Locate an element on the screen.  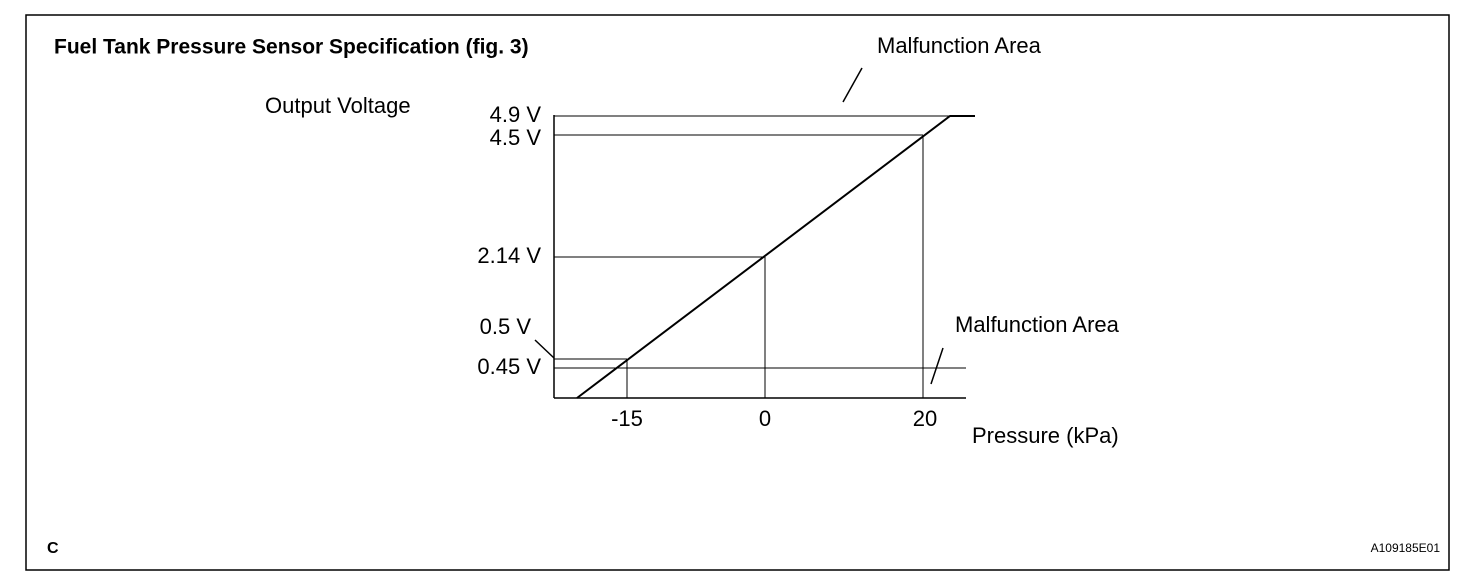
y-label: 0.5 V is located at coordinates (506, 326).